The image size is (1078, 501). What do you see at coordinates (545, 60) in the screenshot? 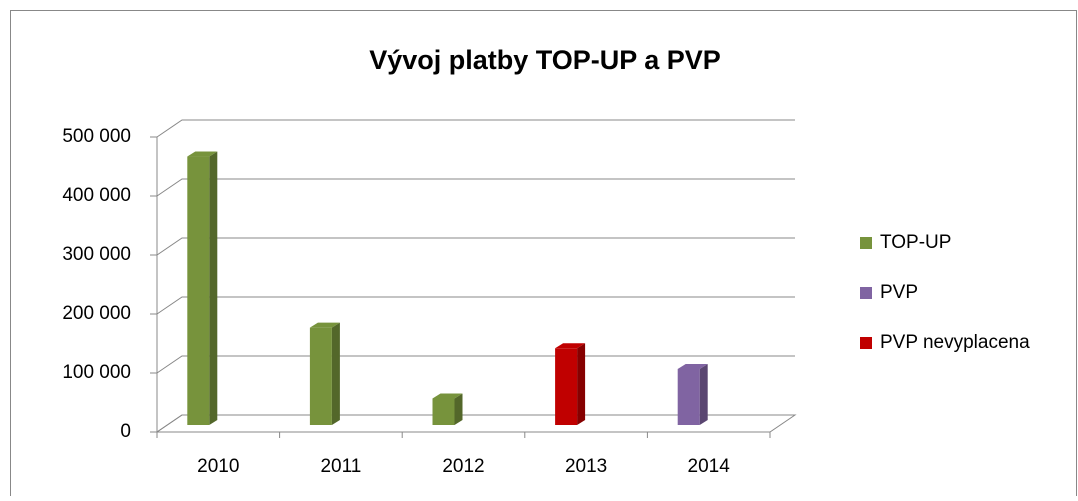
I see `chart-title: Vývoj platby TOP-UP a PVP` at bounding box center [545, 60].